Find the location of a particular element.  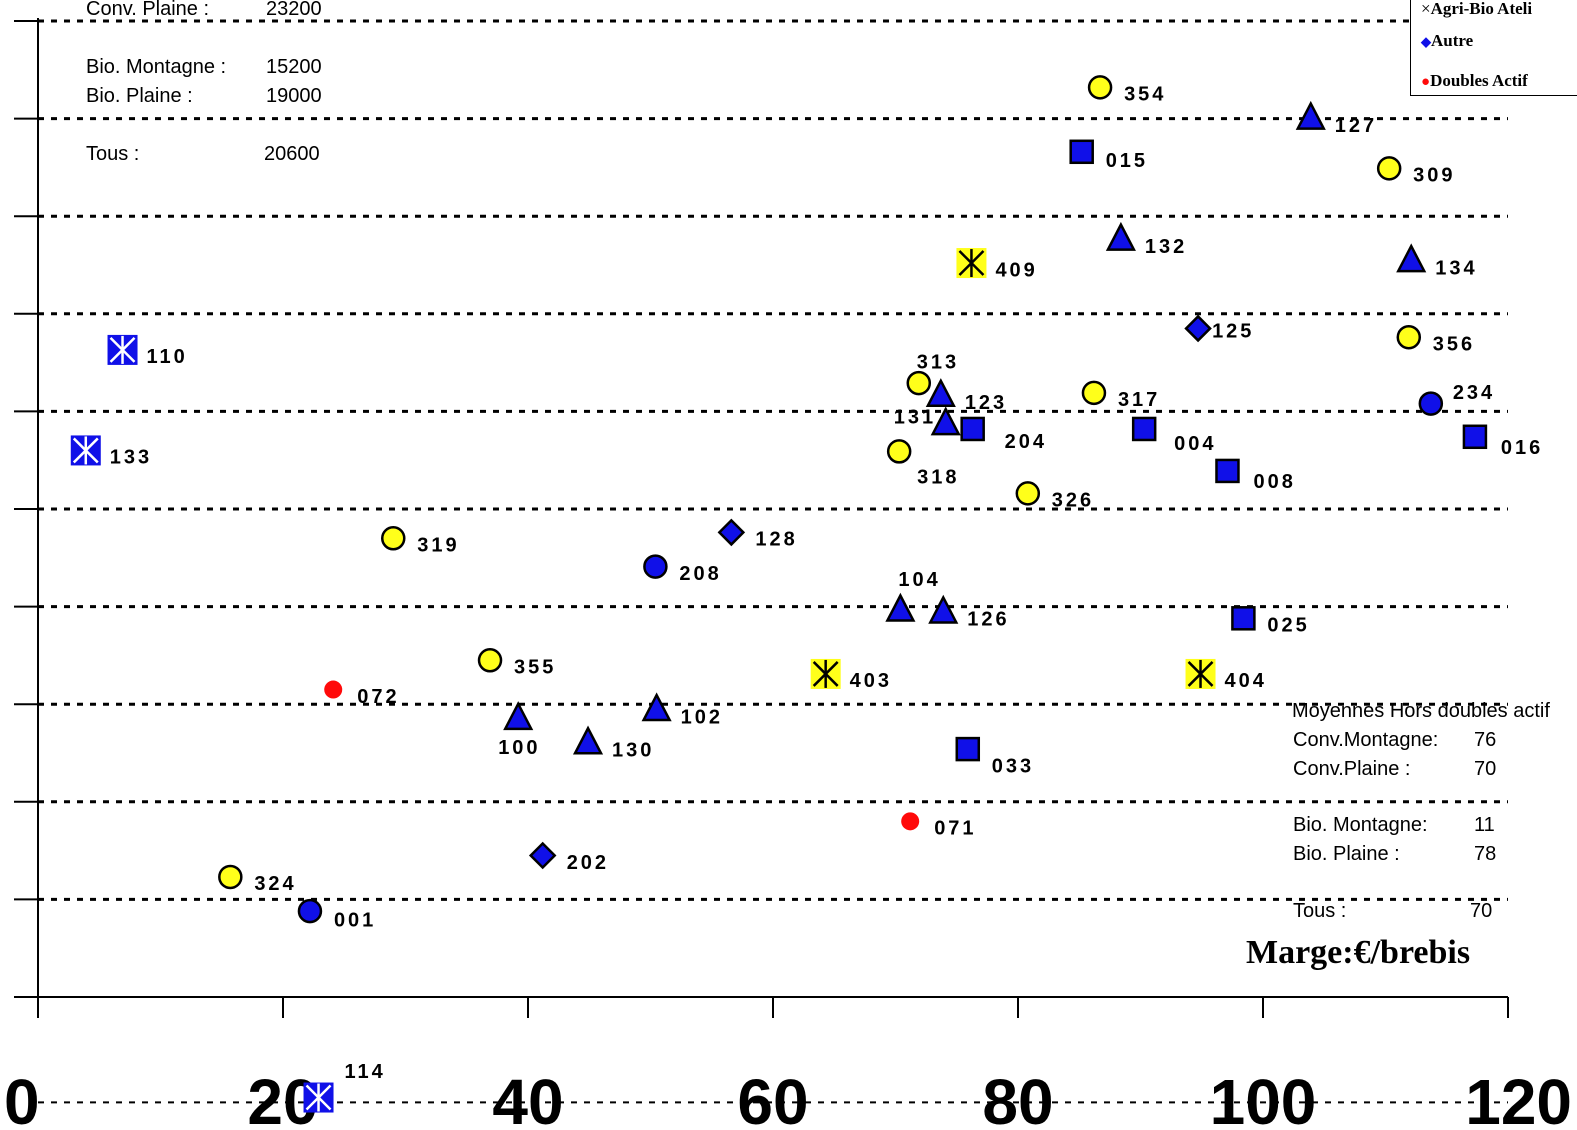

point-label: 114 is located at coordinates (365, 1072).